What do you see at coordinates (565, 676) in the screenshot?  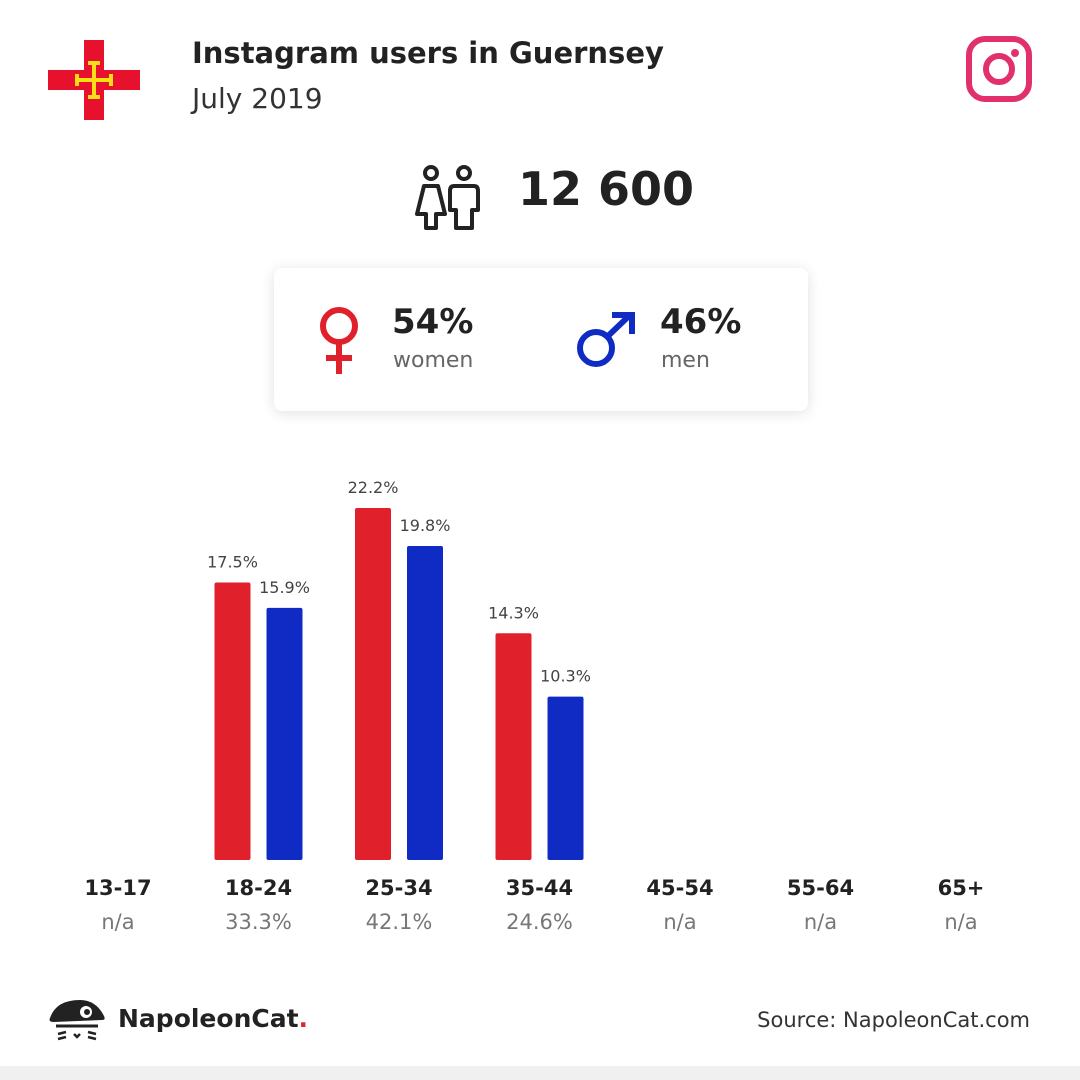 I see `bar-value-label: 10.3%` at bounding box center [565, 676].